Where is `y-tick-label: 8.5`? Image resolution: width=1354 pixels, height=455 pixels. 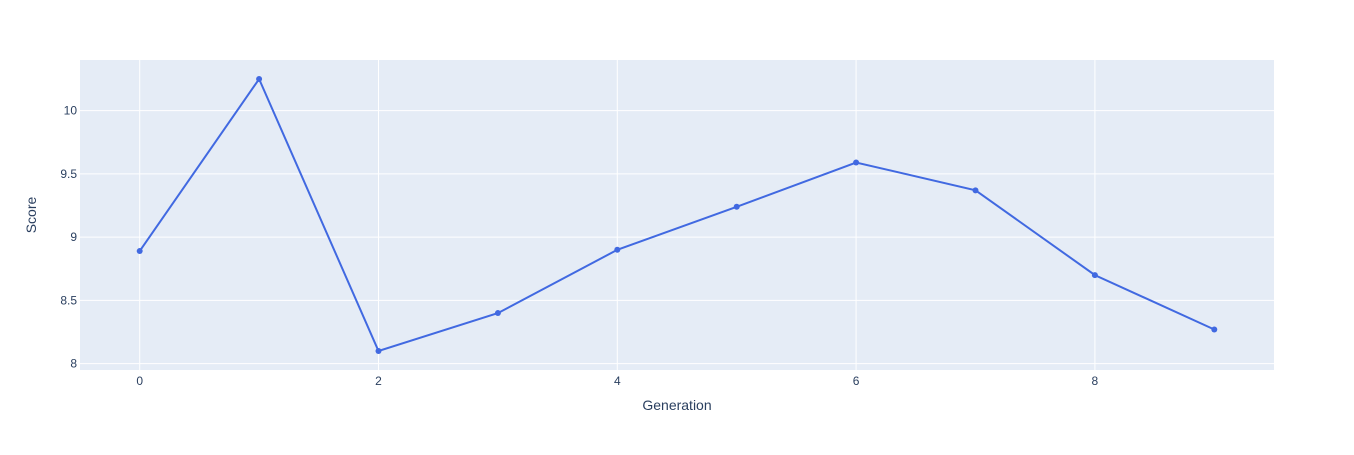 y-tick-label: 8.5 is located at coordinates (68, 300).